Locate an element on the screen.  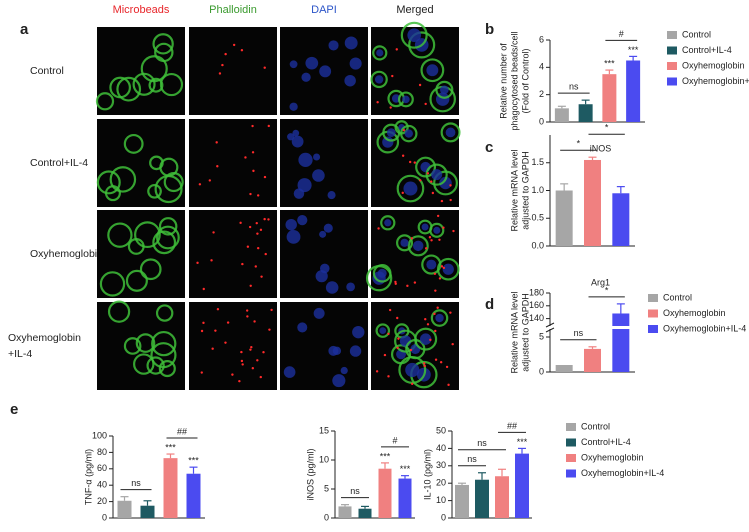
significance: *** is located at coordinates (193, 461).